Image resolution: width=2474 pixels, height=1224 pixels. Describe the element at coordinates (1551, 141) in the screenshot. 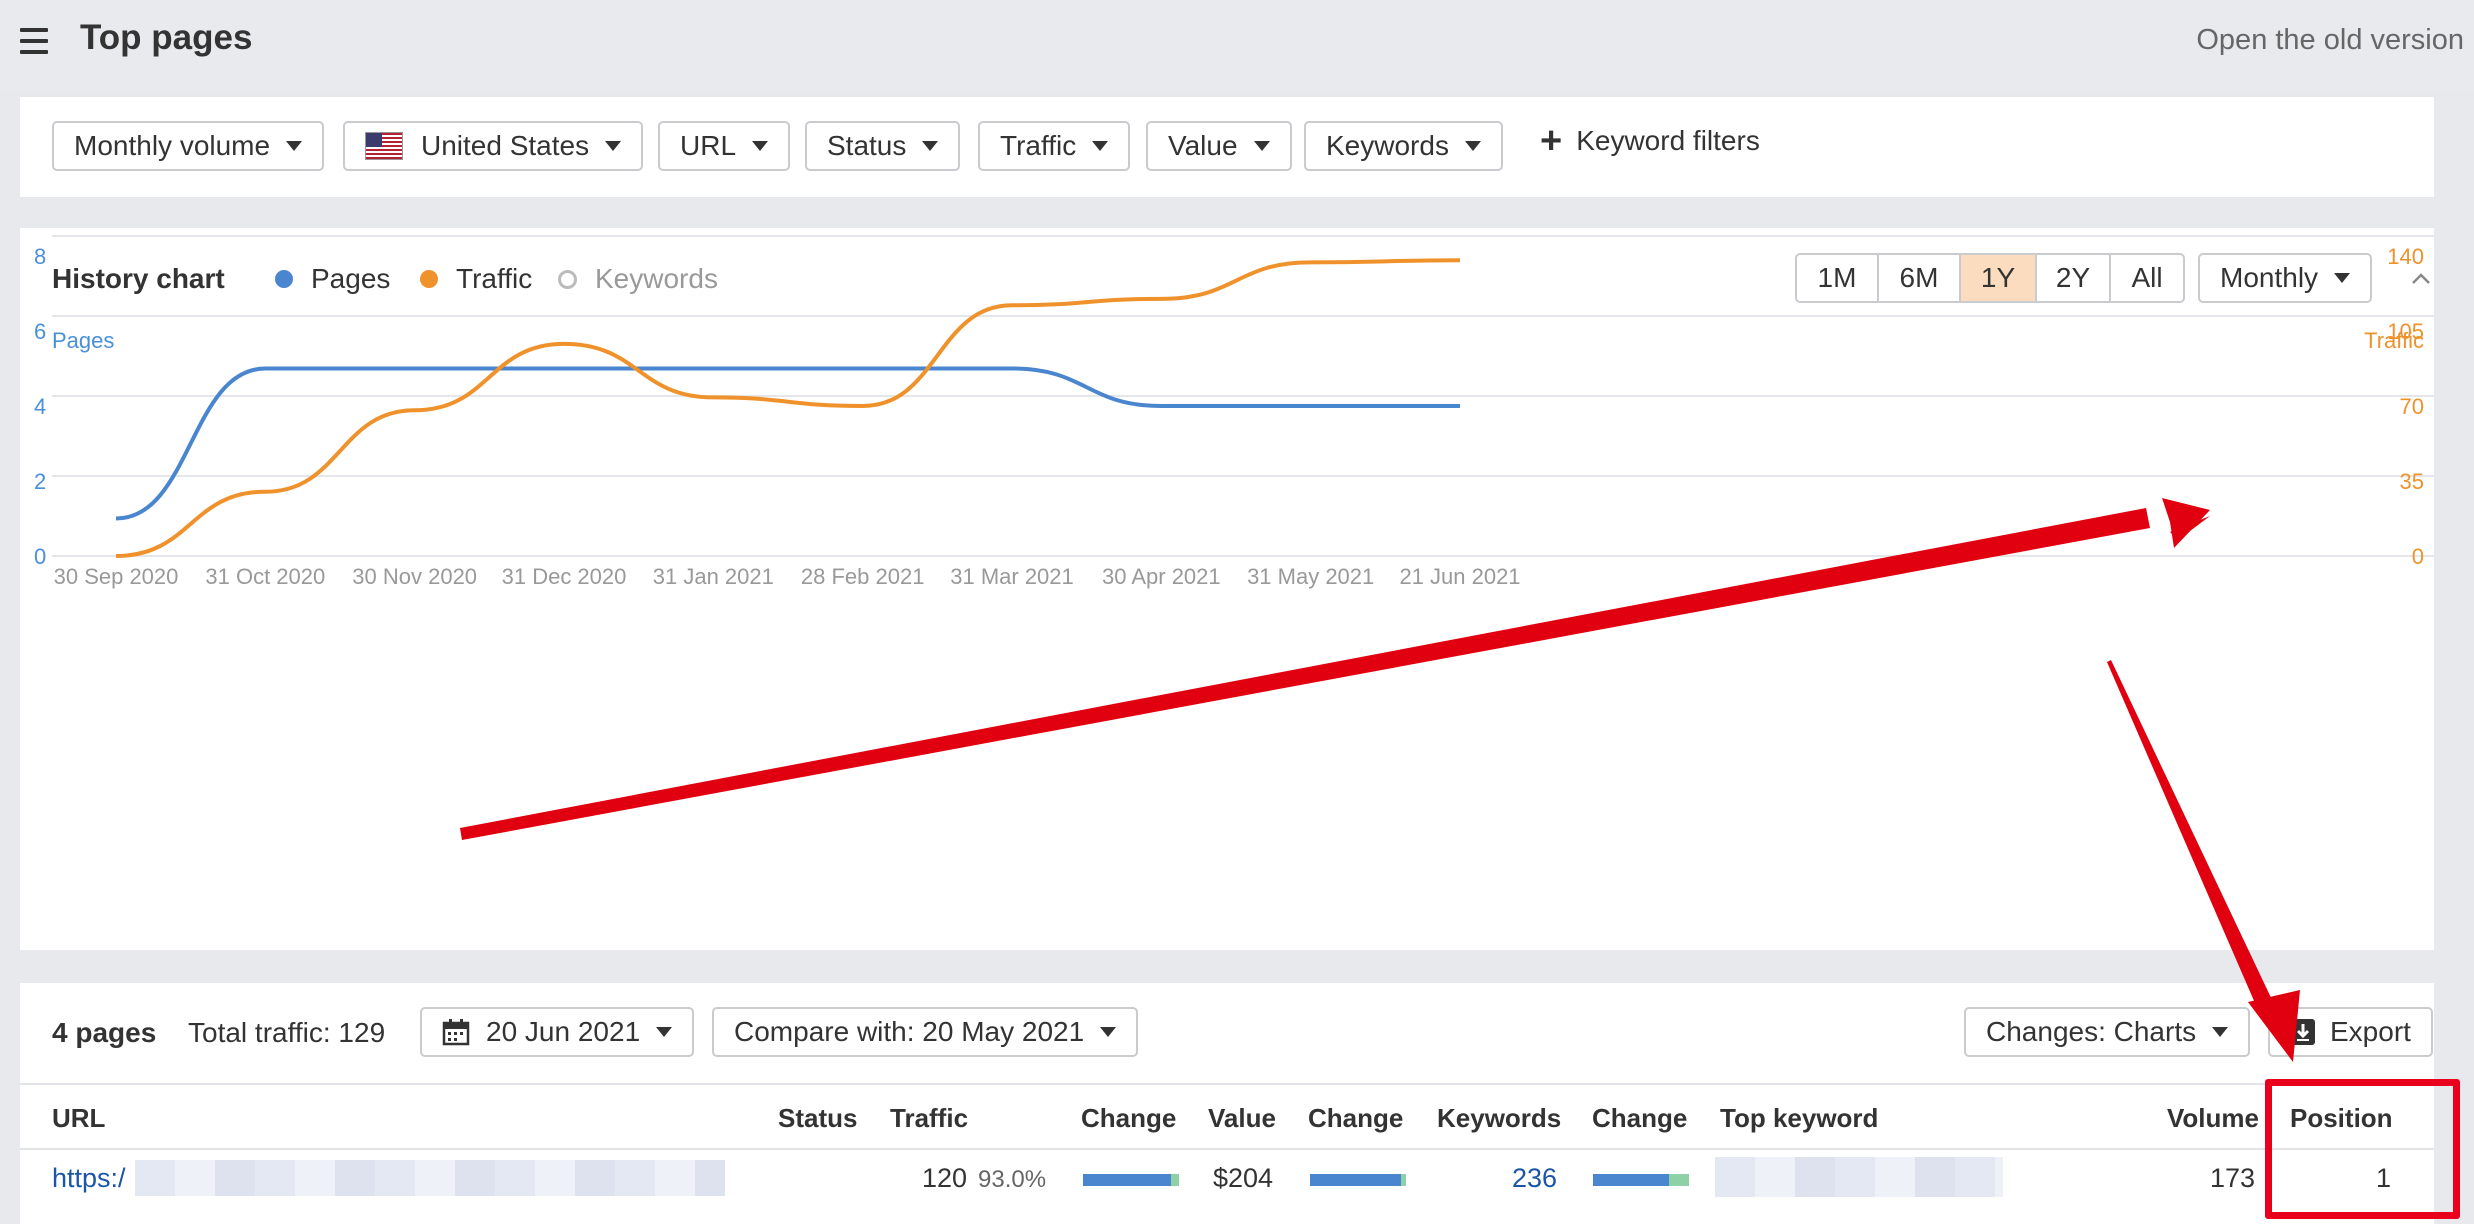

I see `plus-icon: +` at that location.